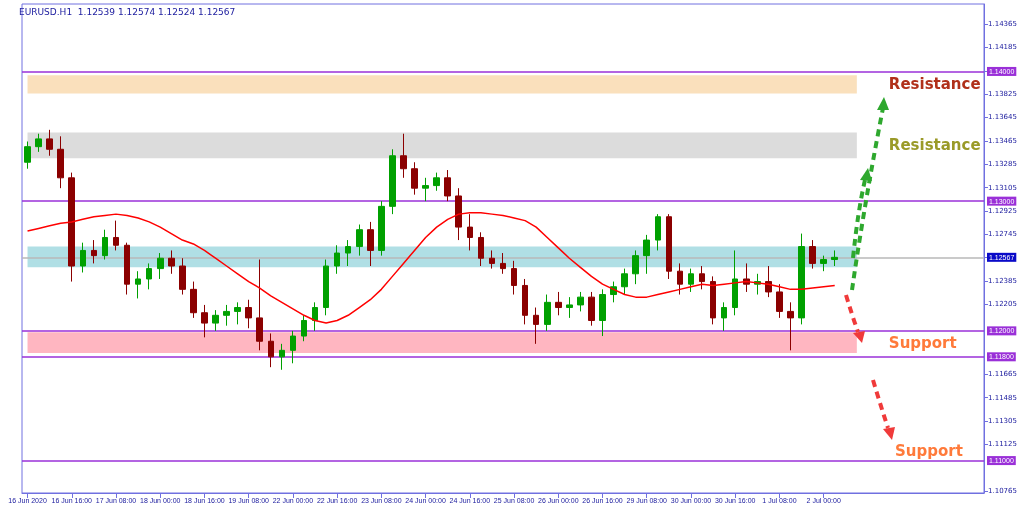 The image size is (1024, 511). Describe the element at coordinates (127, 11) in the screenshot. I see `chart-title: EURUSD.H1 1.12539 1.12574 1.12524 1.12567` at that location.